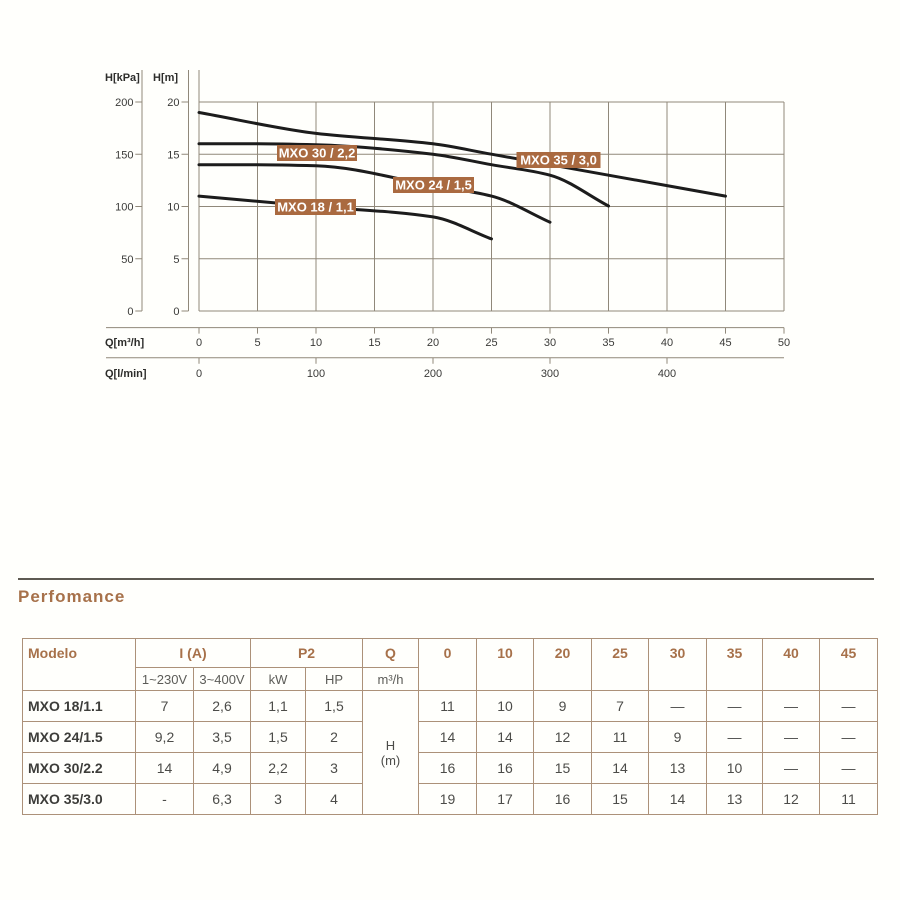 The width and height of the screenshot is (900, 900). Describe the element at coordinates (558, 160) in the screenshot. I see `svg-text: MXO 35 / 3,0` at that location.